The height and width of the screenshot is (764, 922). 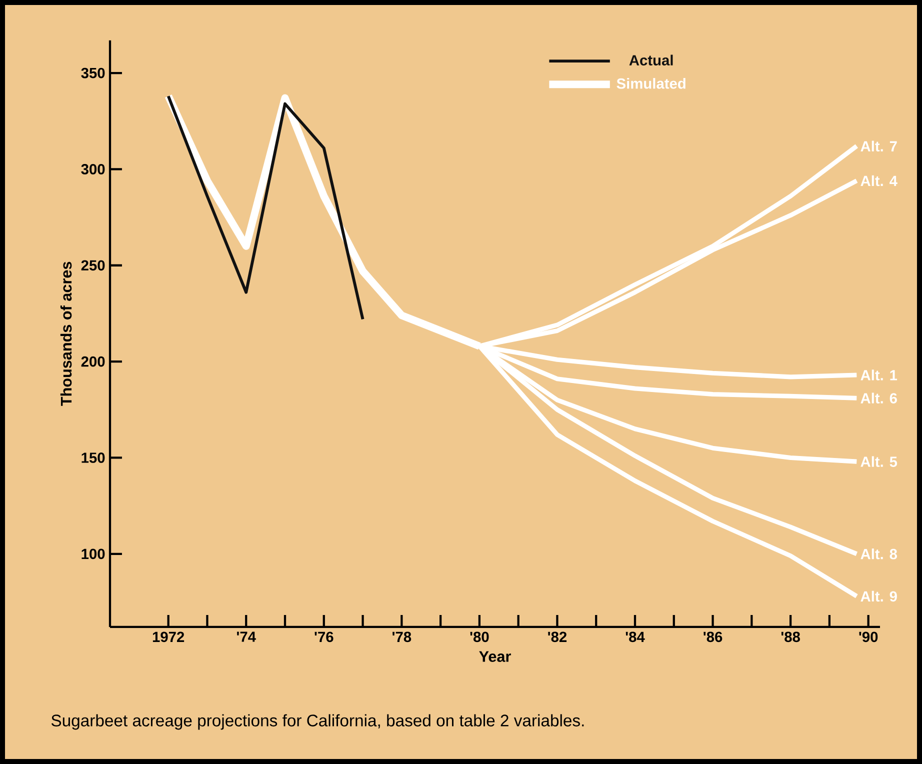 What do you see at coordinates (879, 461) in the screenshot?
I see `series-label: Alt. 5` at bounding box center [879, 461].